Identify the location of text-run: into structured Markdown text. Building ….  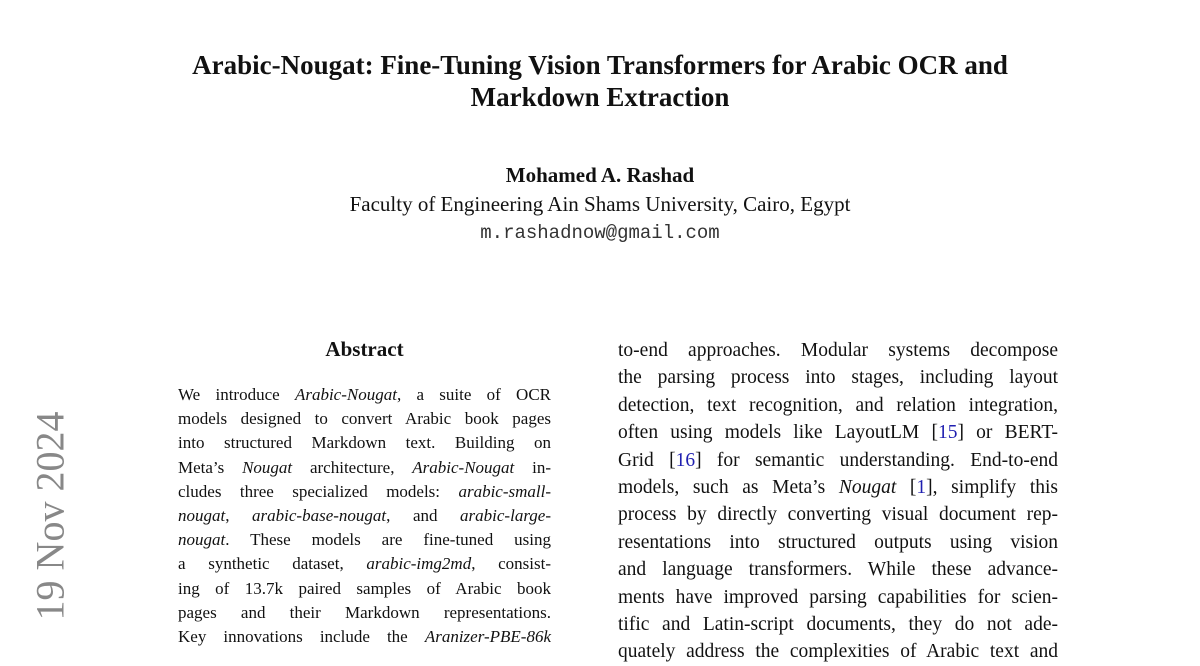
(364, 443).